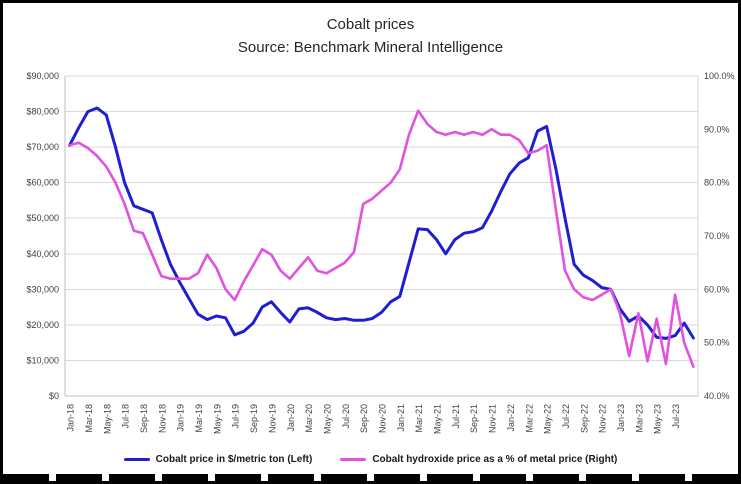 Image resolution: width=741 pixels, height=484 pixels. Describe the element at coordinates (181, 418) in the screenshot. I see `x-axis-label: Jan-19` at that location.